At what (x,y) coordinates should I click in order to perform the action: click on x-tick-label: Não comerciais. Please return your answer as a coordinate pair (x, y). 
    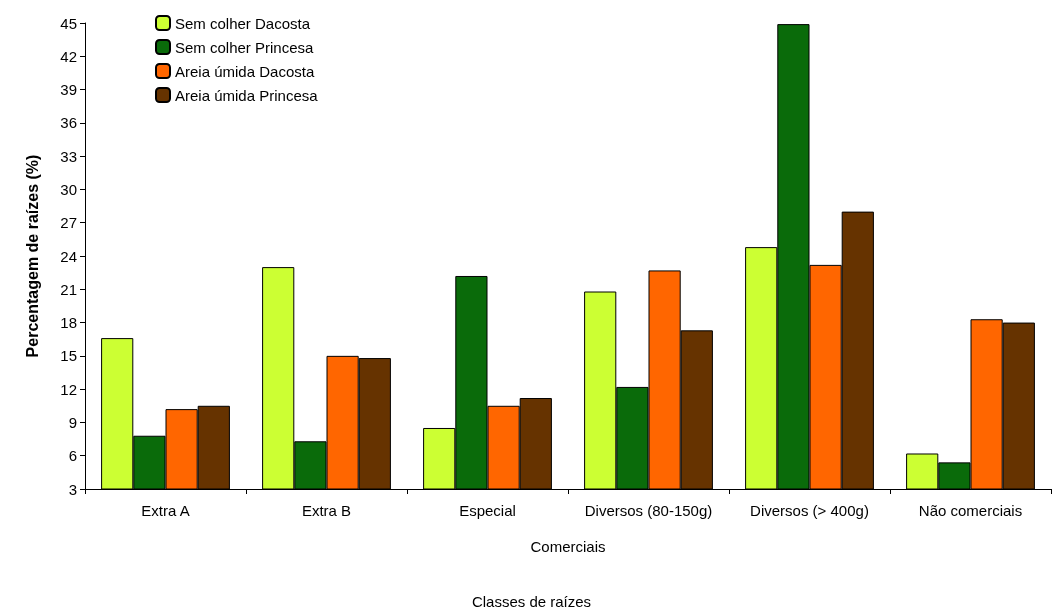
    Looking at the image, I should click on (970, 510).